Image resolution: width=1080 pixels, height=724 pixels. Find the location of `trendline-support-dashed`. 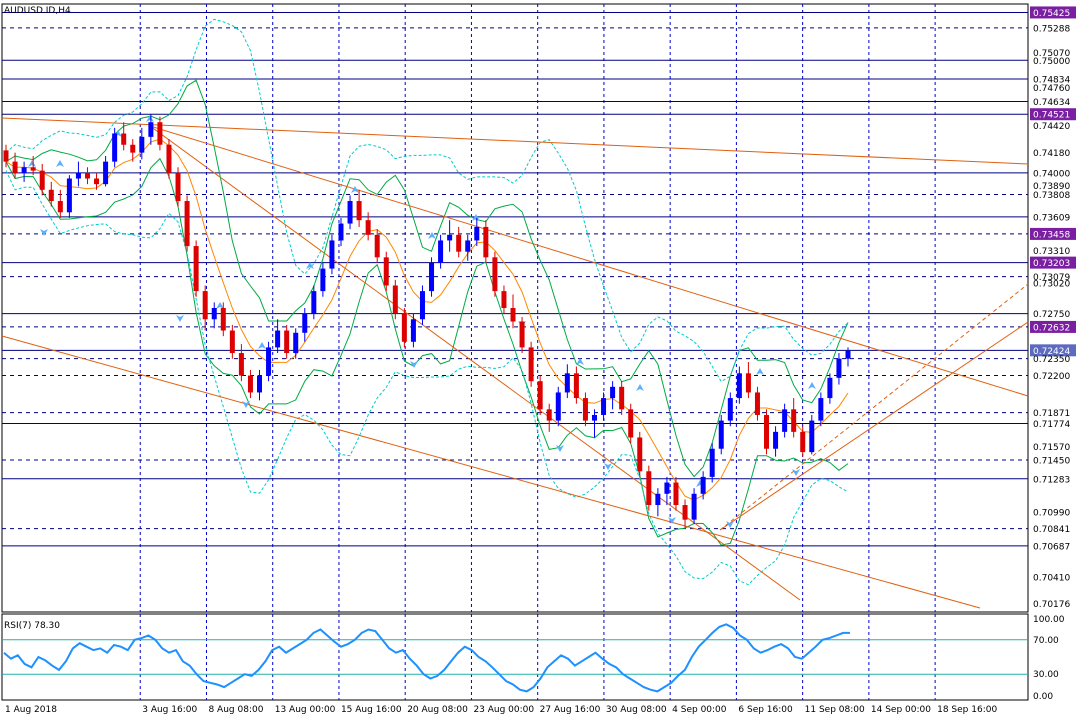

trendline-support-dashed is located at coordinates (874, 407).